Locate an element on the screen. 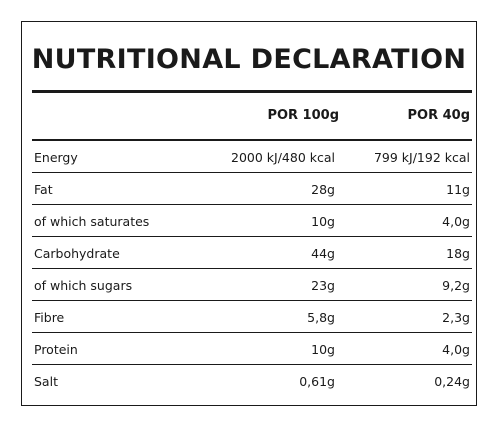 The height and width of the screenshot is (433, 500). column-header-per-40g: POR 40g is located at coordinates (438, 115).